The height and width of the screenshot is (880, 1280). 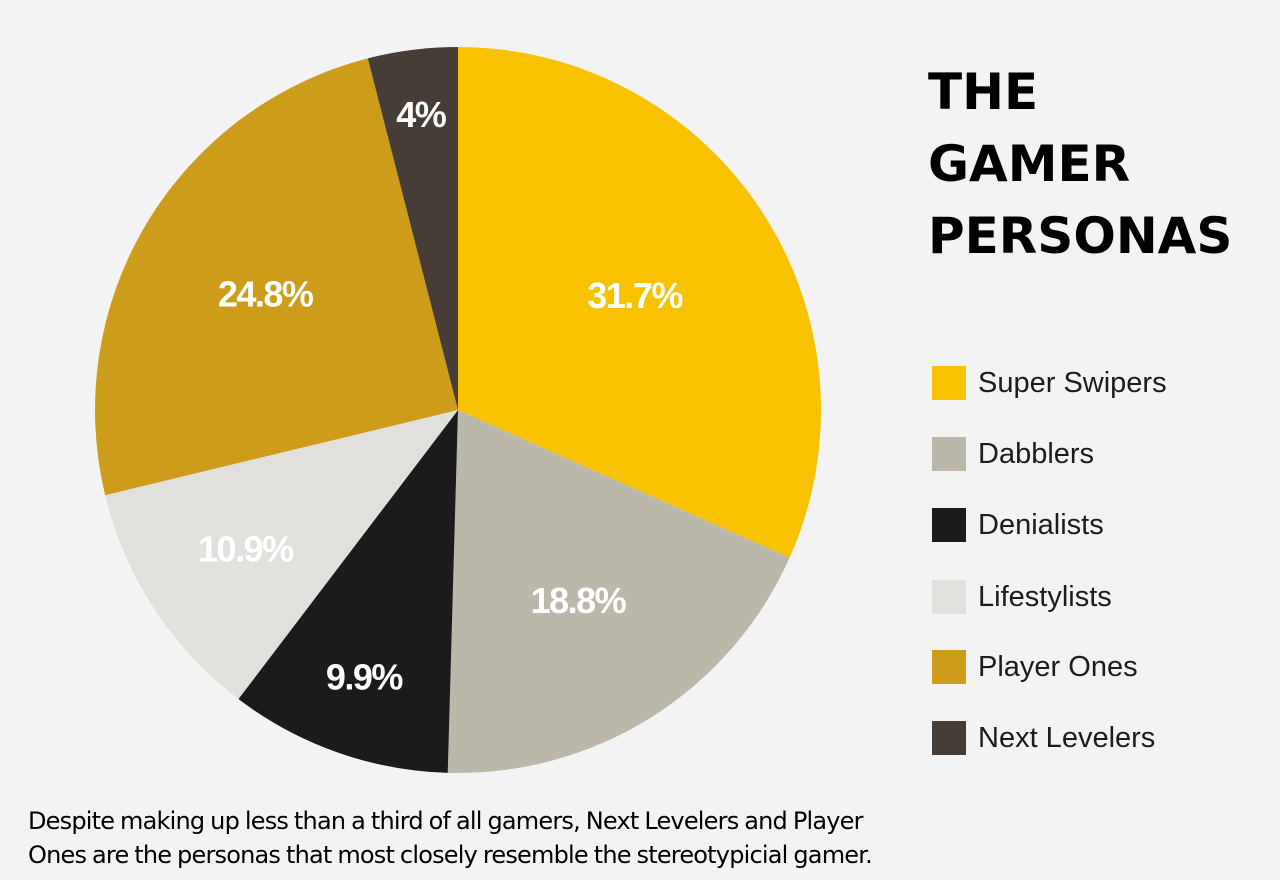 I want to click on legend-item: Super Swipers, so click(x=1049, y=383).